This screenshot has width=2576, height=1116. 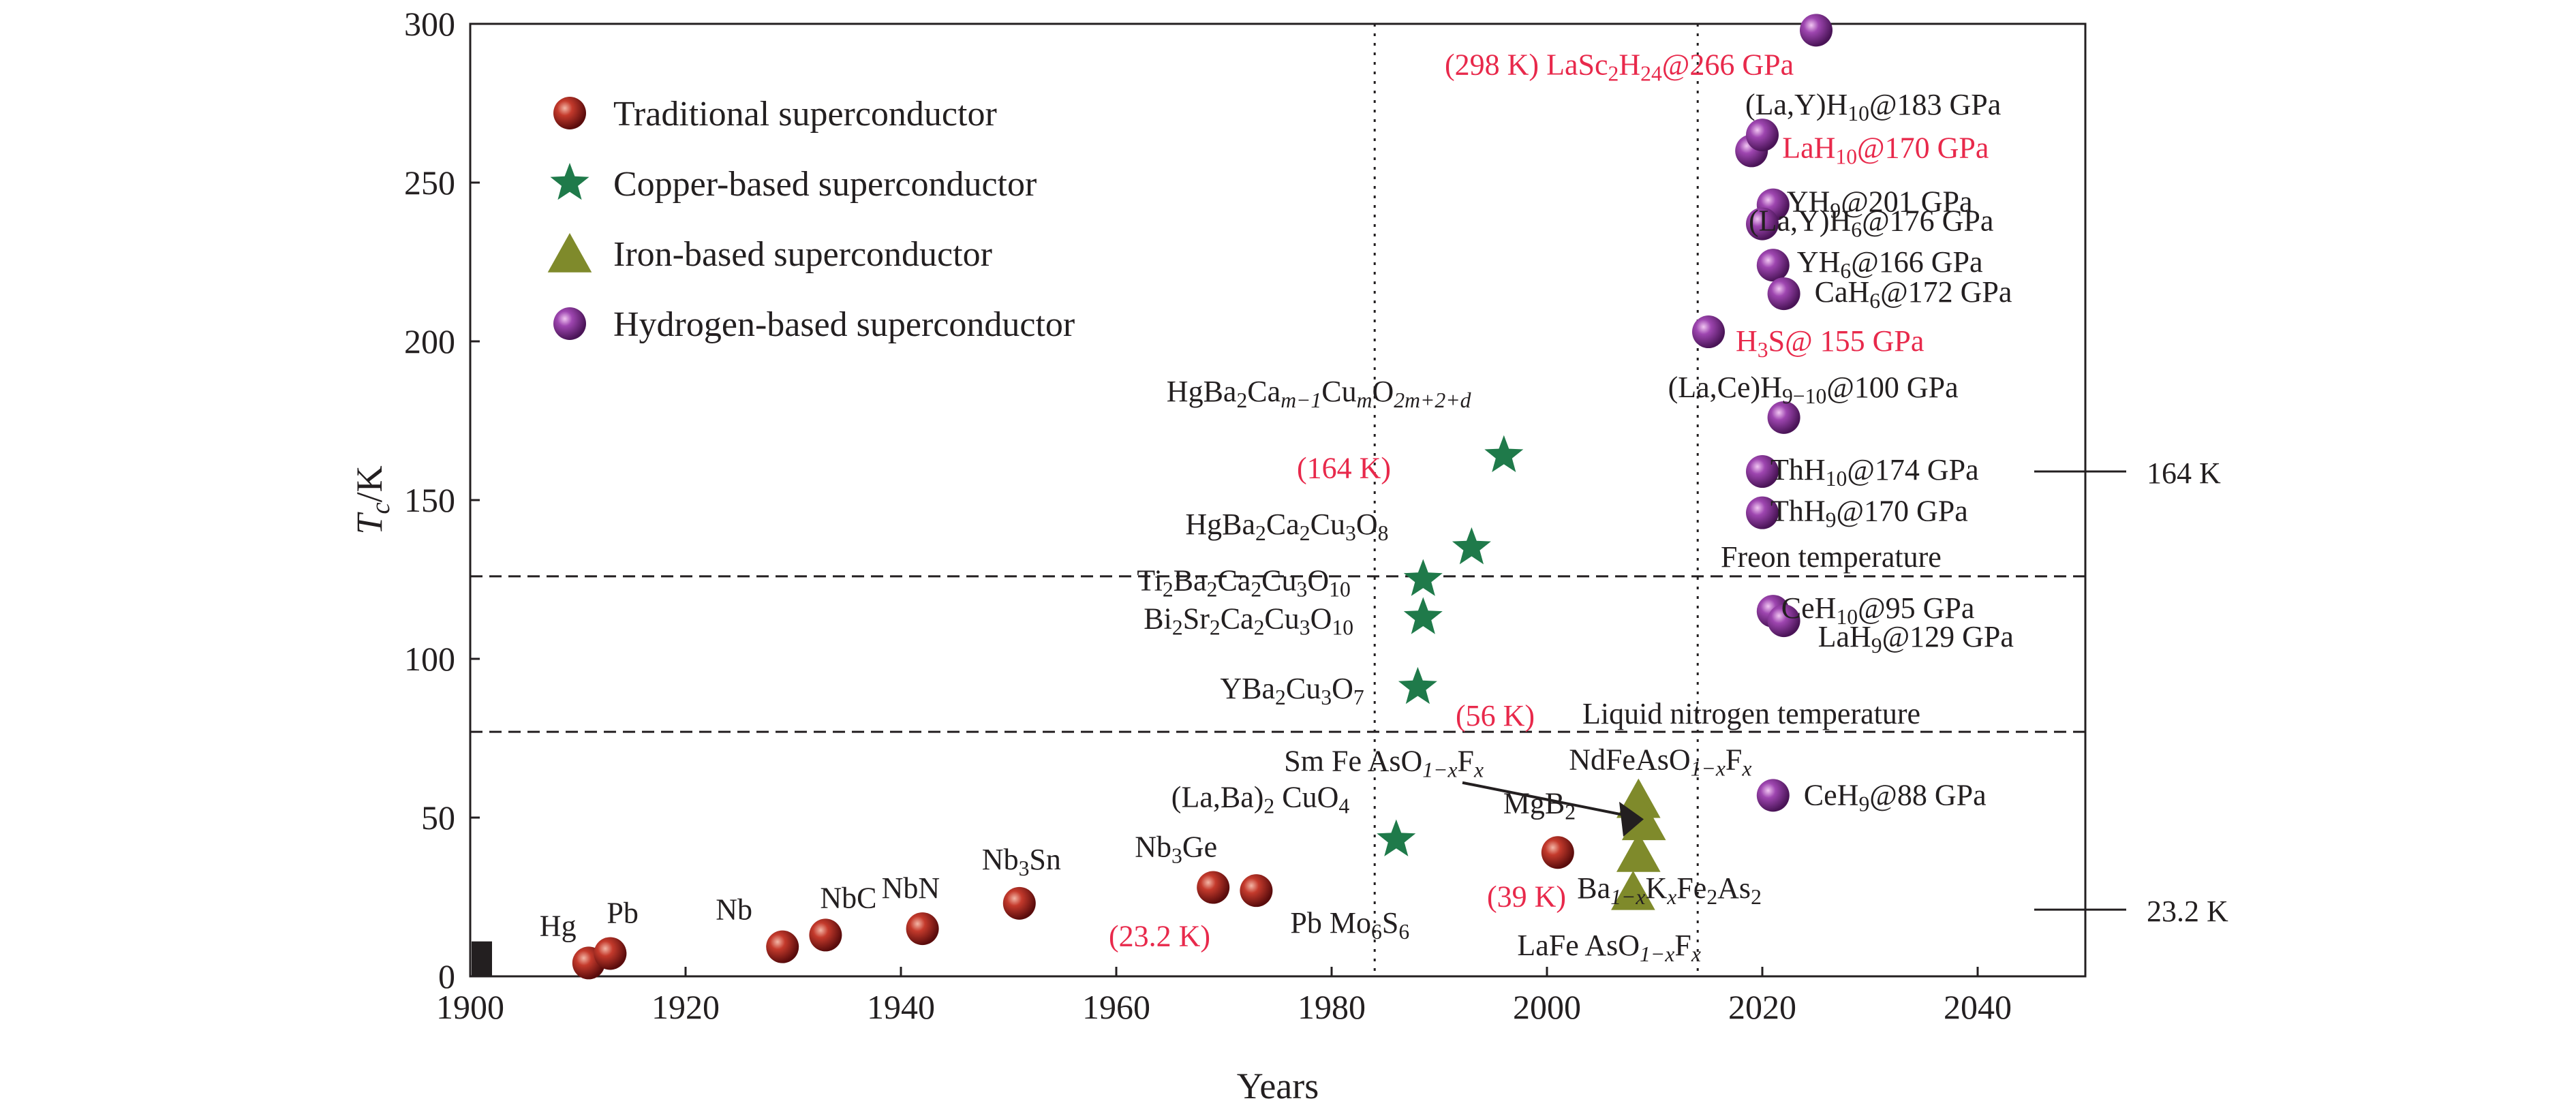 What do you see at coordinates (430, 24) in the screenshot?
I see `y-tick-label: 300` at bounding box center [430, 24].